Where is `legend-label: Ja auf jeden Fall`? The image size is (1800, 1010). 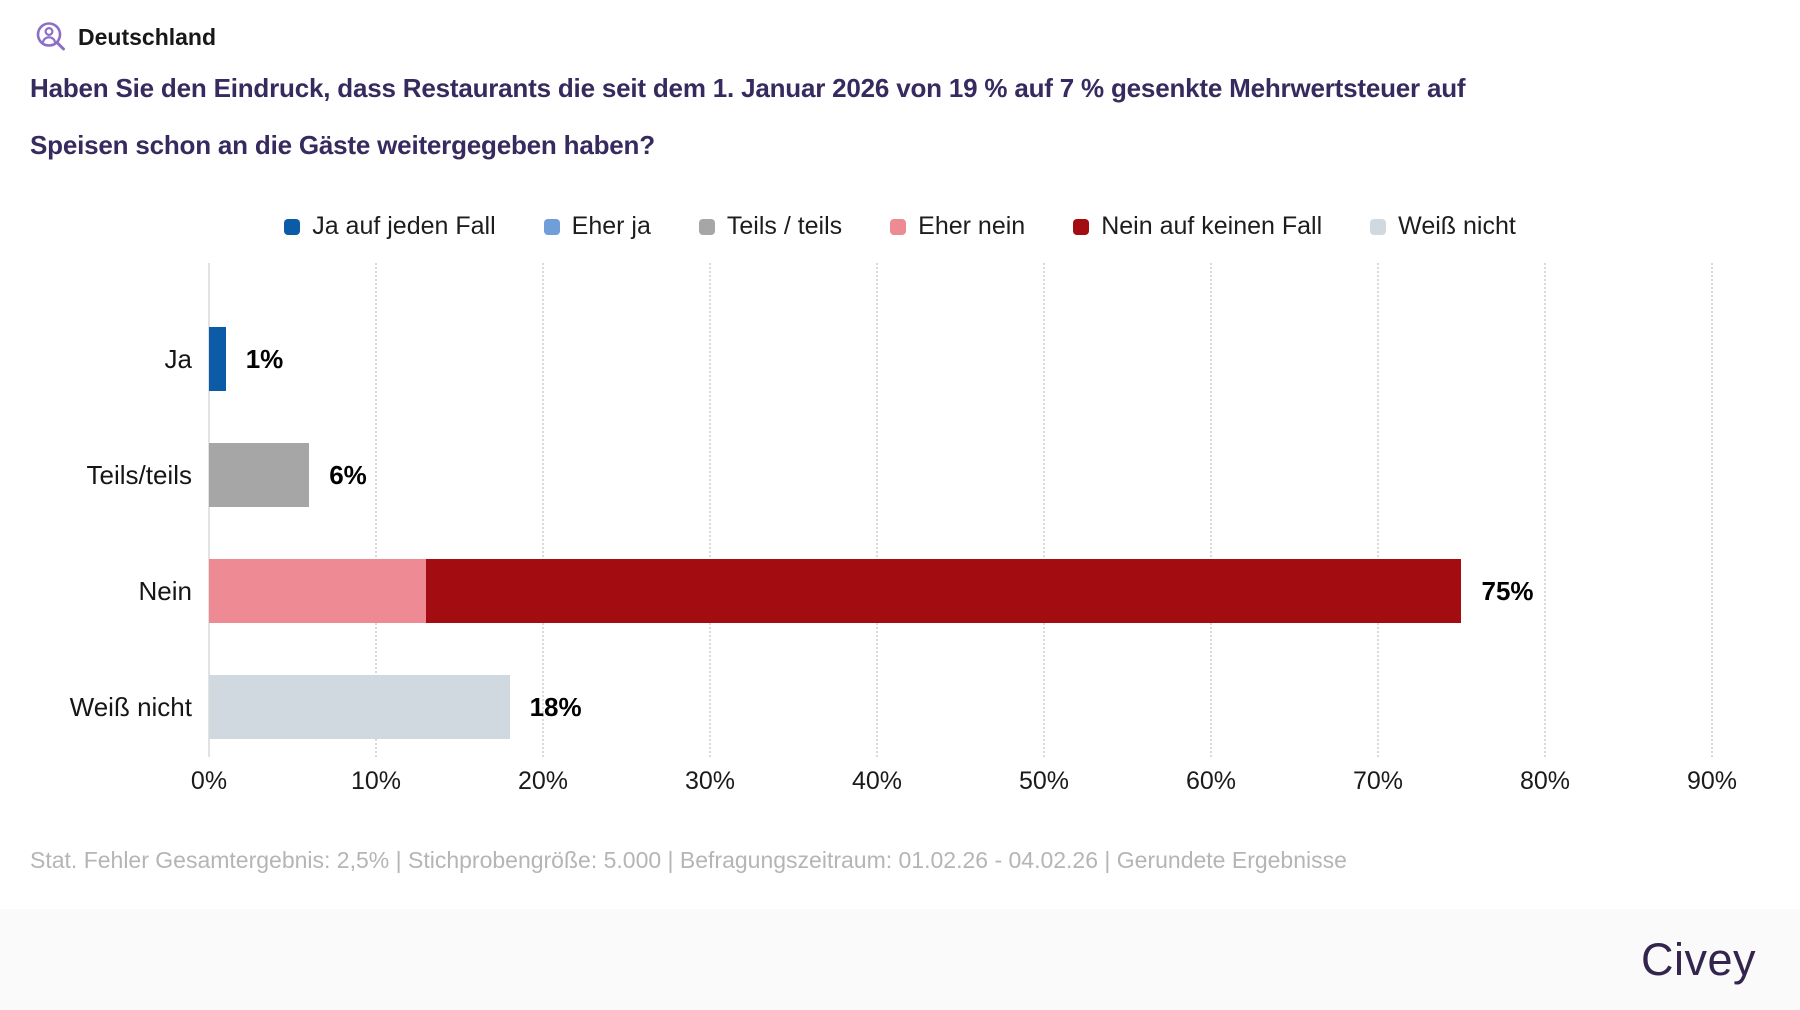 legend-label: Ja auf jeden Fall is located at coordinates (404, 226).